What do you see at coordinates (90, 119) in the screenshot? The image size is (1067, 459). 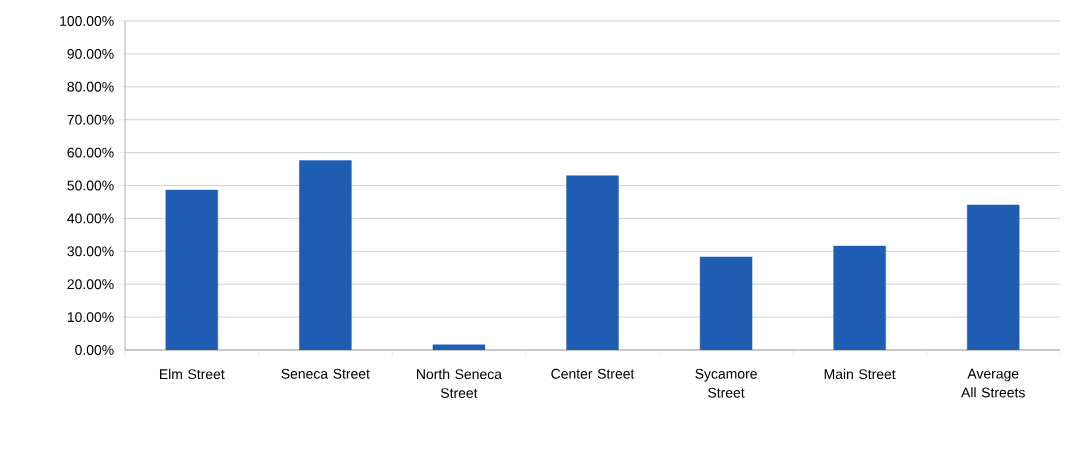 I see `y-tick-label: 70.00%` at bounding box center [90, 119].